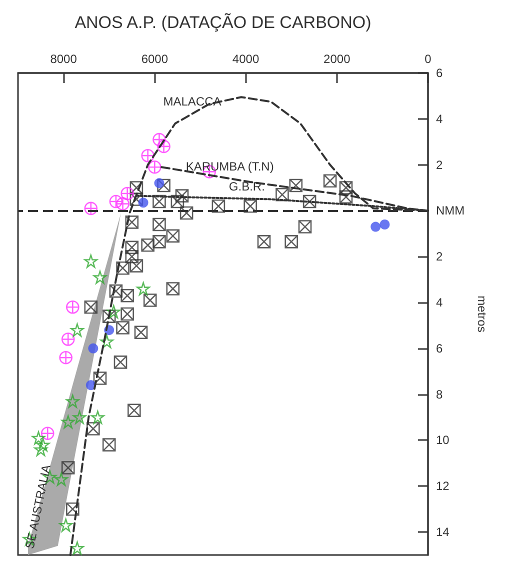 The width and height of the screenshot is (523, 565). What do you see at coordinates (223, 22) in the screenshot?
I see `x-axis-title: ANOS A.P. (DATAÇÃO DE CARBONO)` at bounding box center [223, 22].